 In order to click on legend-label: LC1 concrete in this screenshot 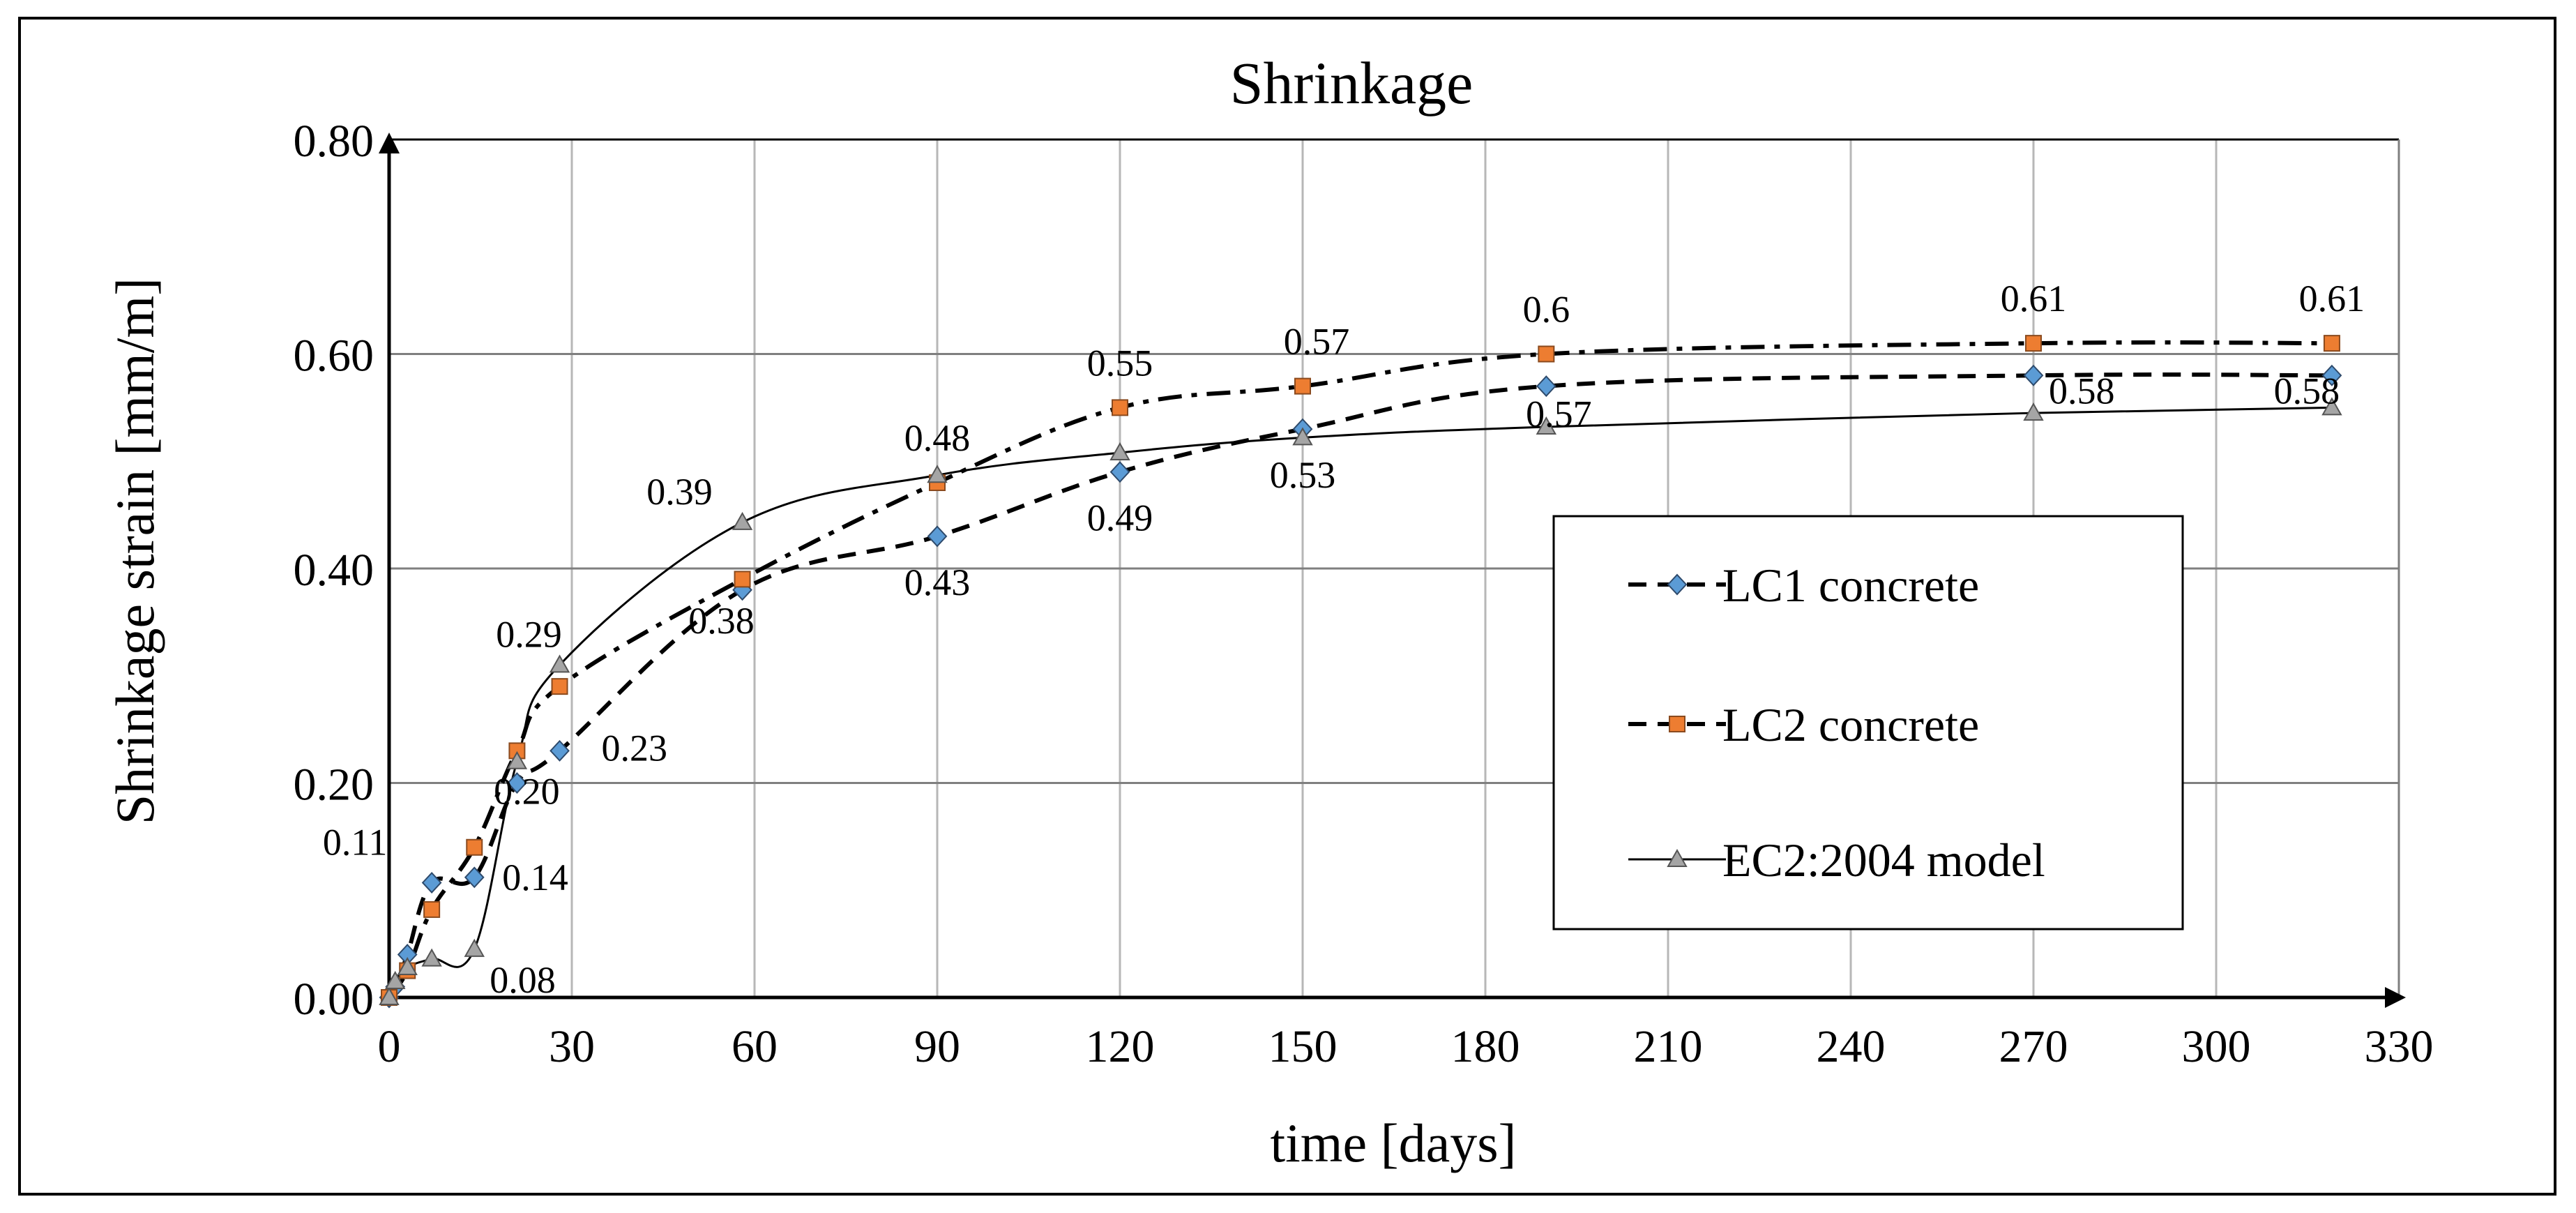, I will do `click(1850, 586)`.